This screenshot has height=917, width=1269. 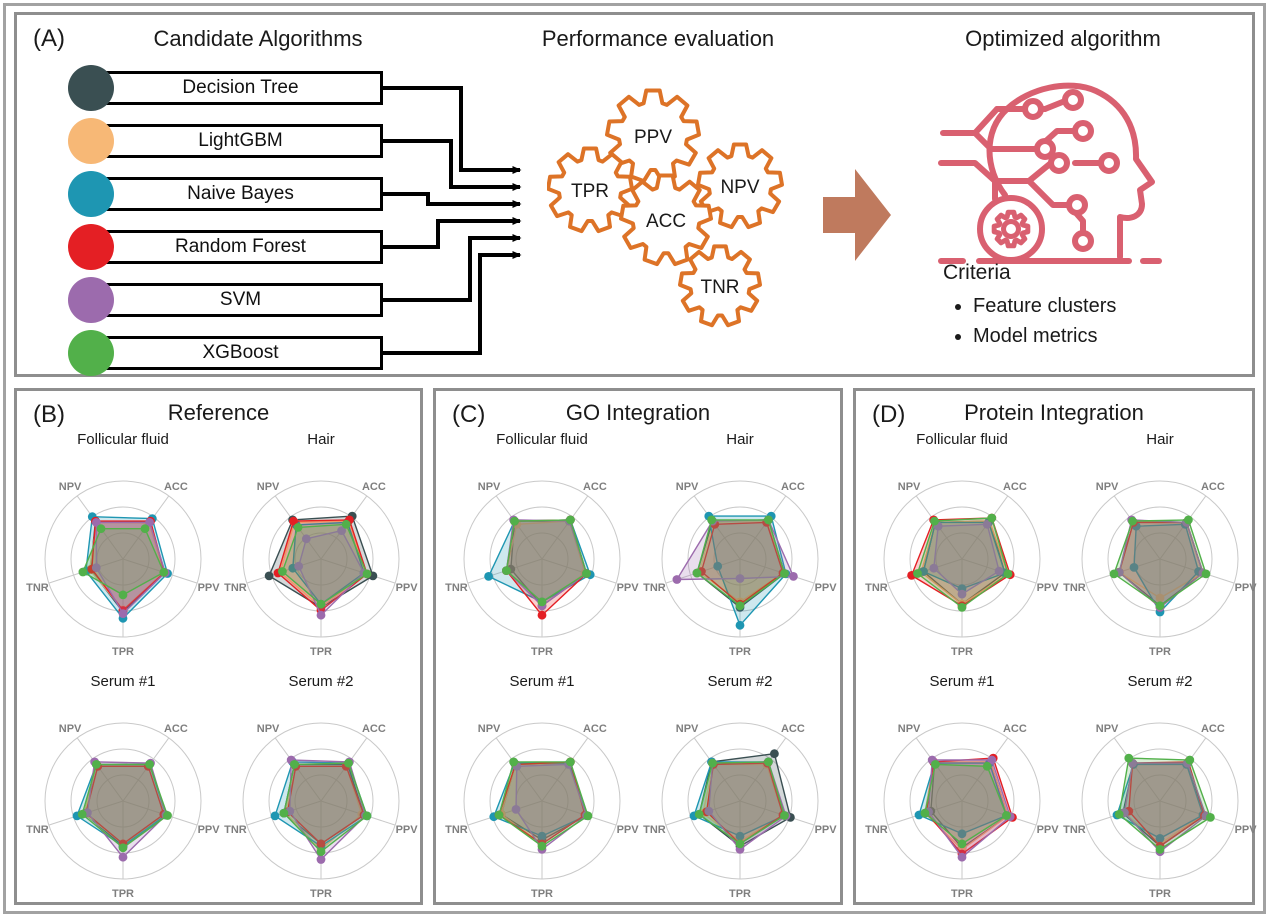 I want to click on performance-evaluation-title: Performance evaluation, so click(x=658, y=38).